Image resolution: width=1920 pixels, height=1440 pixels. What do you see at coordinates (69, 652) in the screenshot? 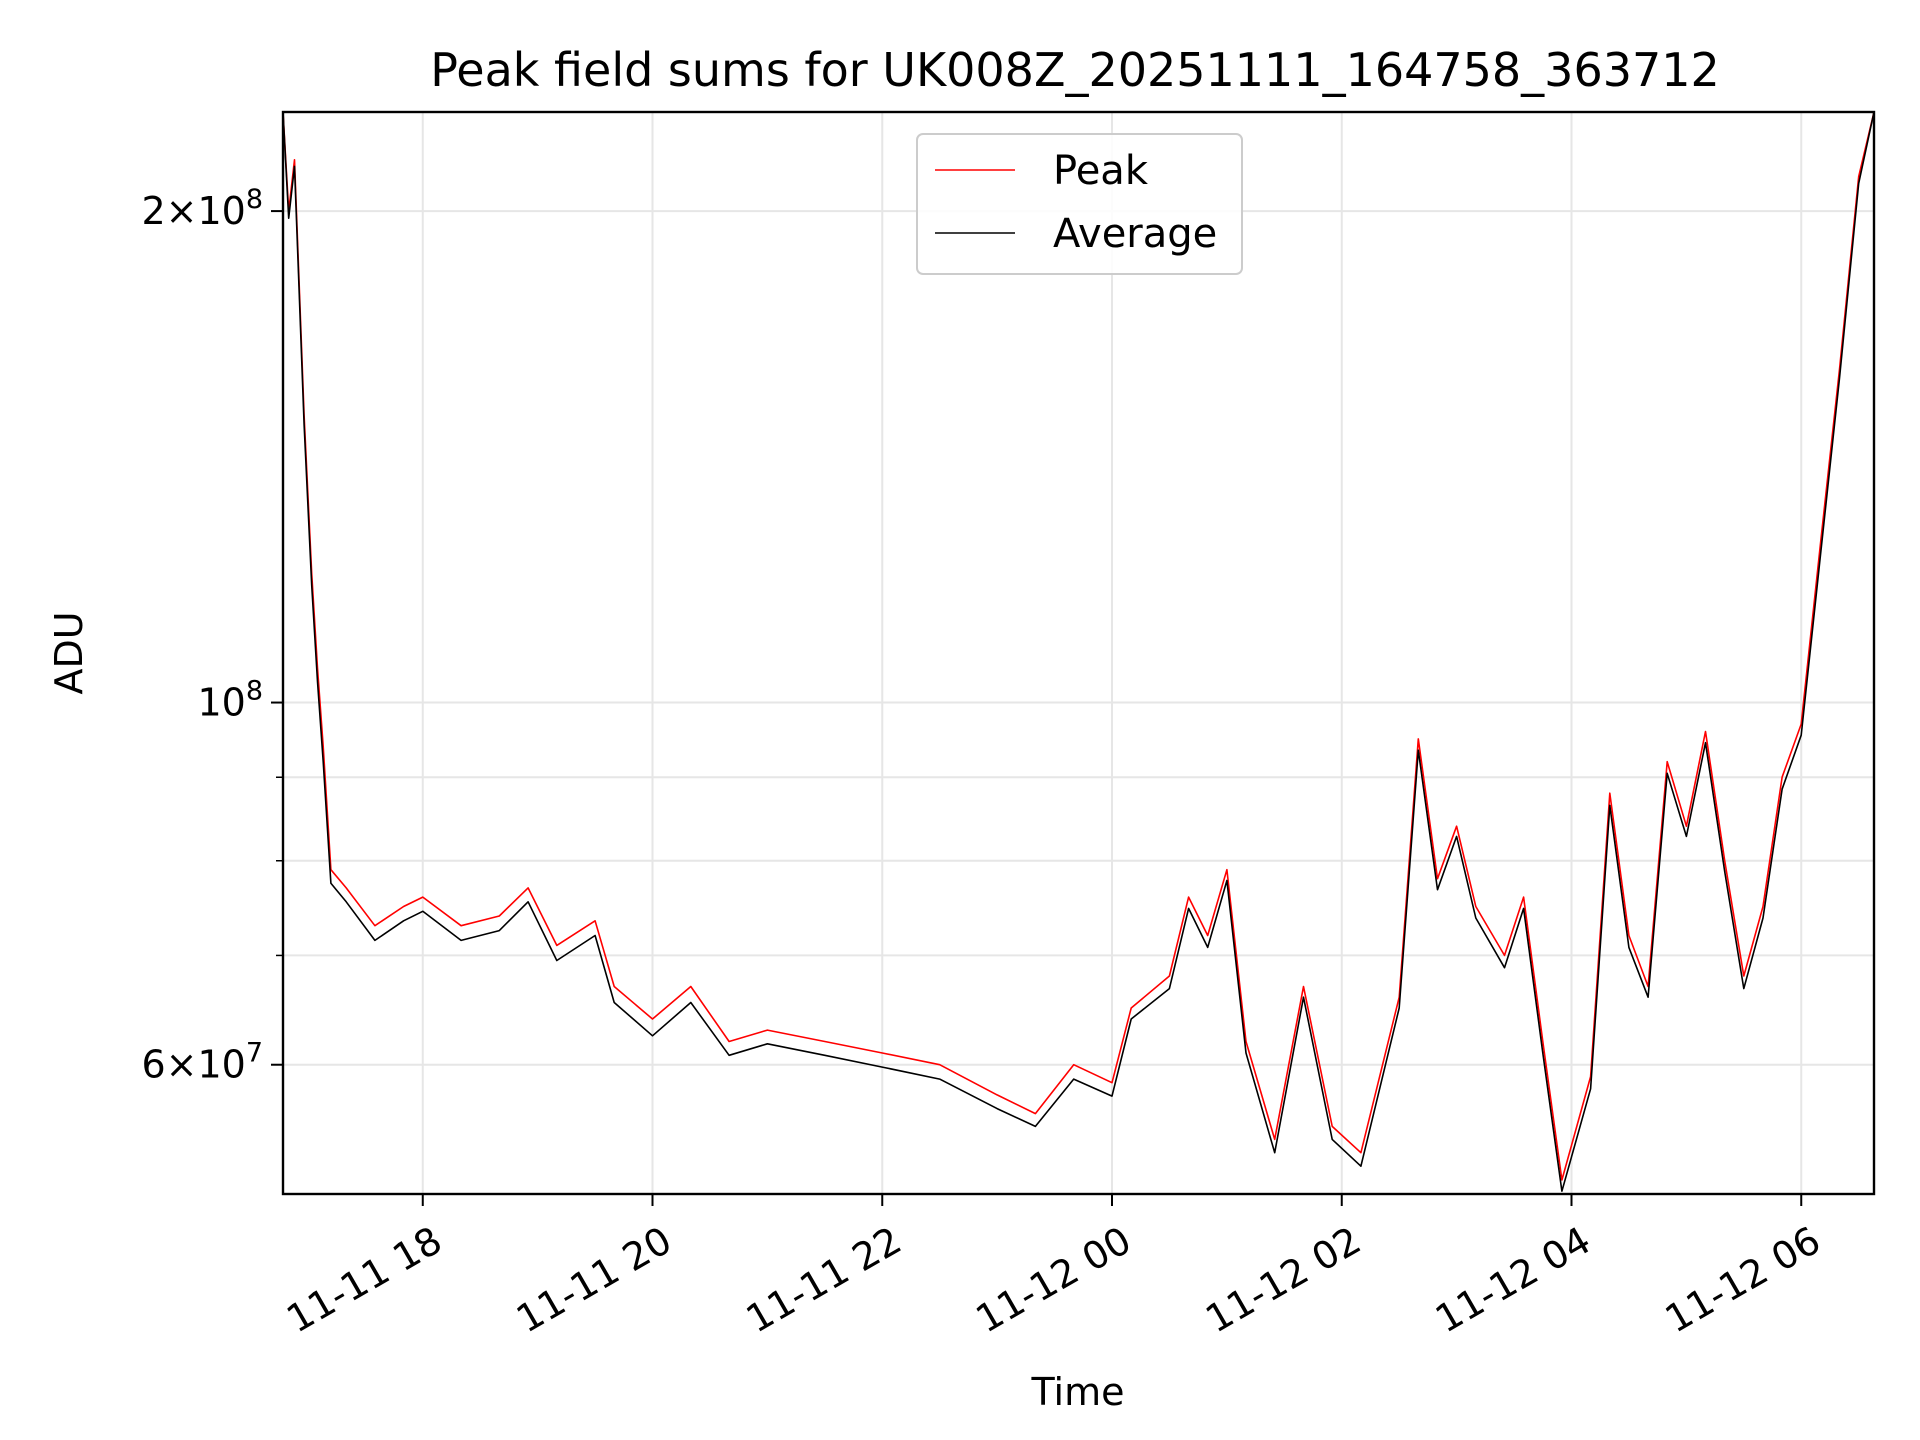
I see `y-axis-label: ADU` at bounding box center [69, 652].